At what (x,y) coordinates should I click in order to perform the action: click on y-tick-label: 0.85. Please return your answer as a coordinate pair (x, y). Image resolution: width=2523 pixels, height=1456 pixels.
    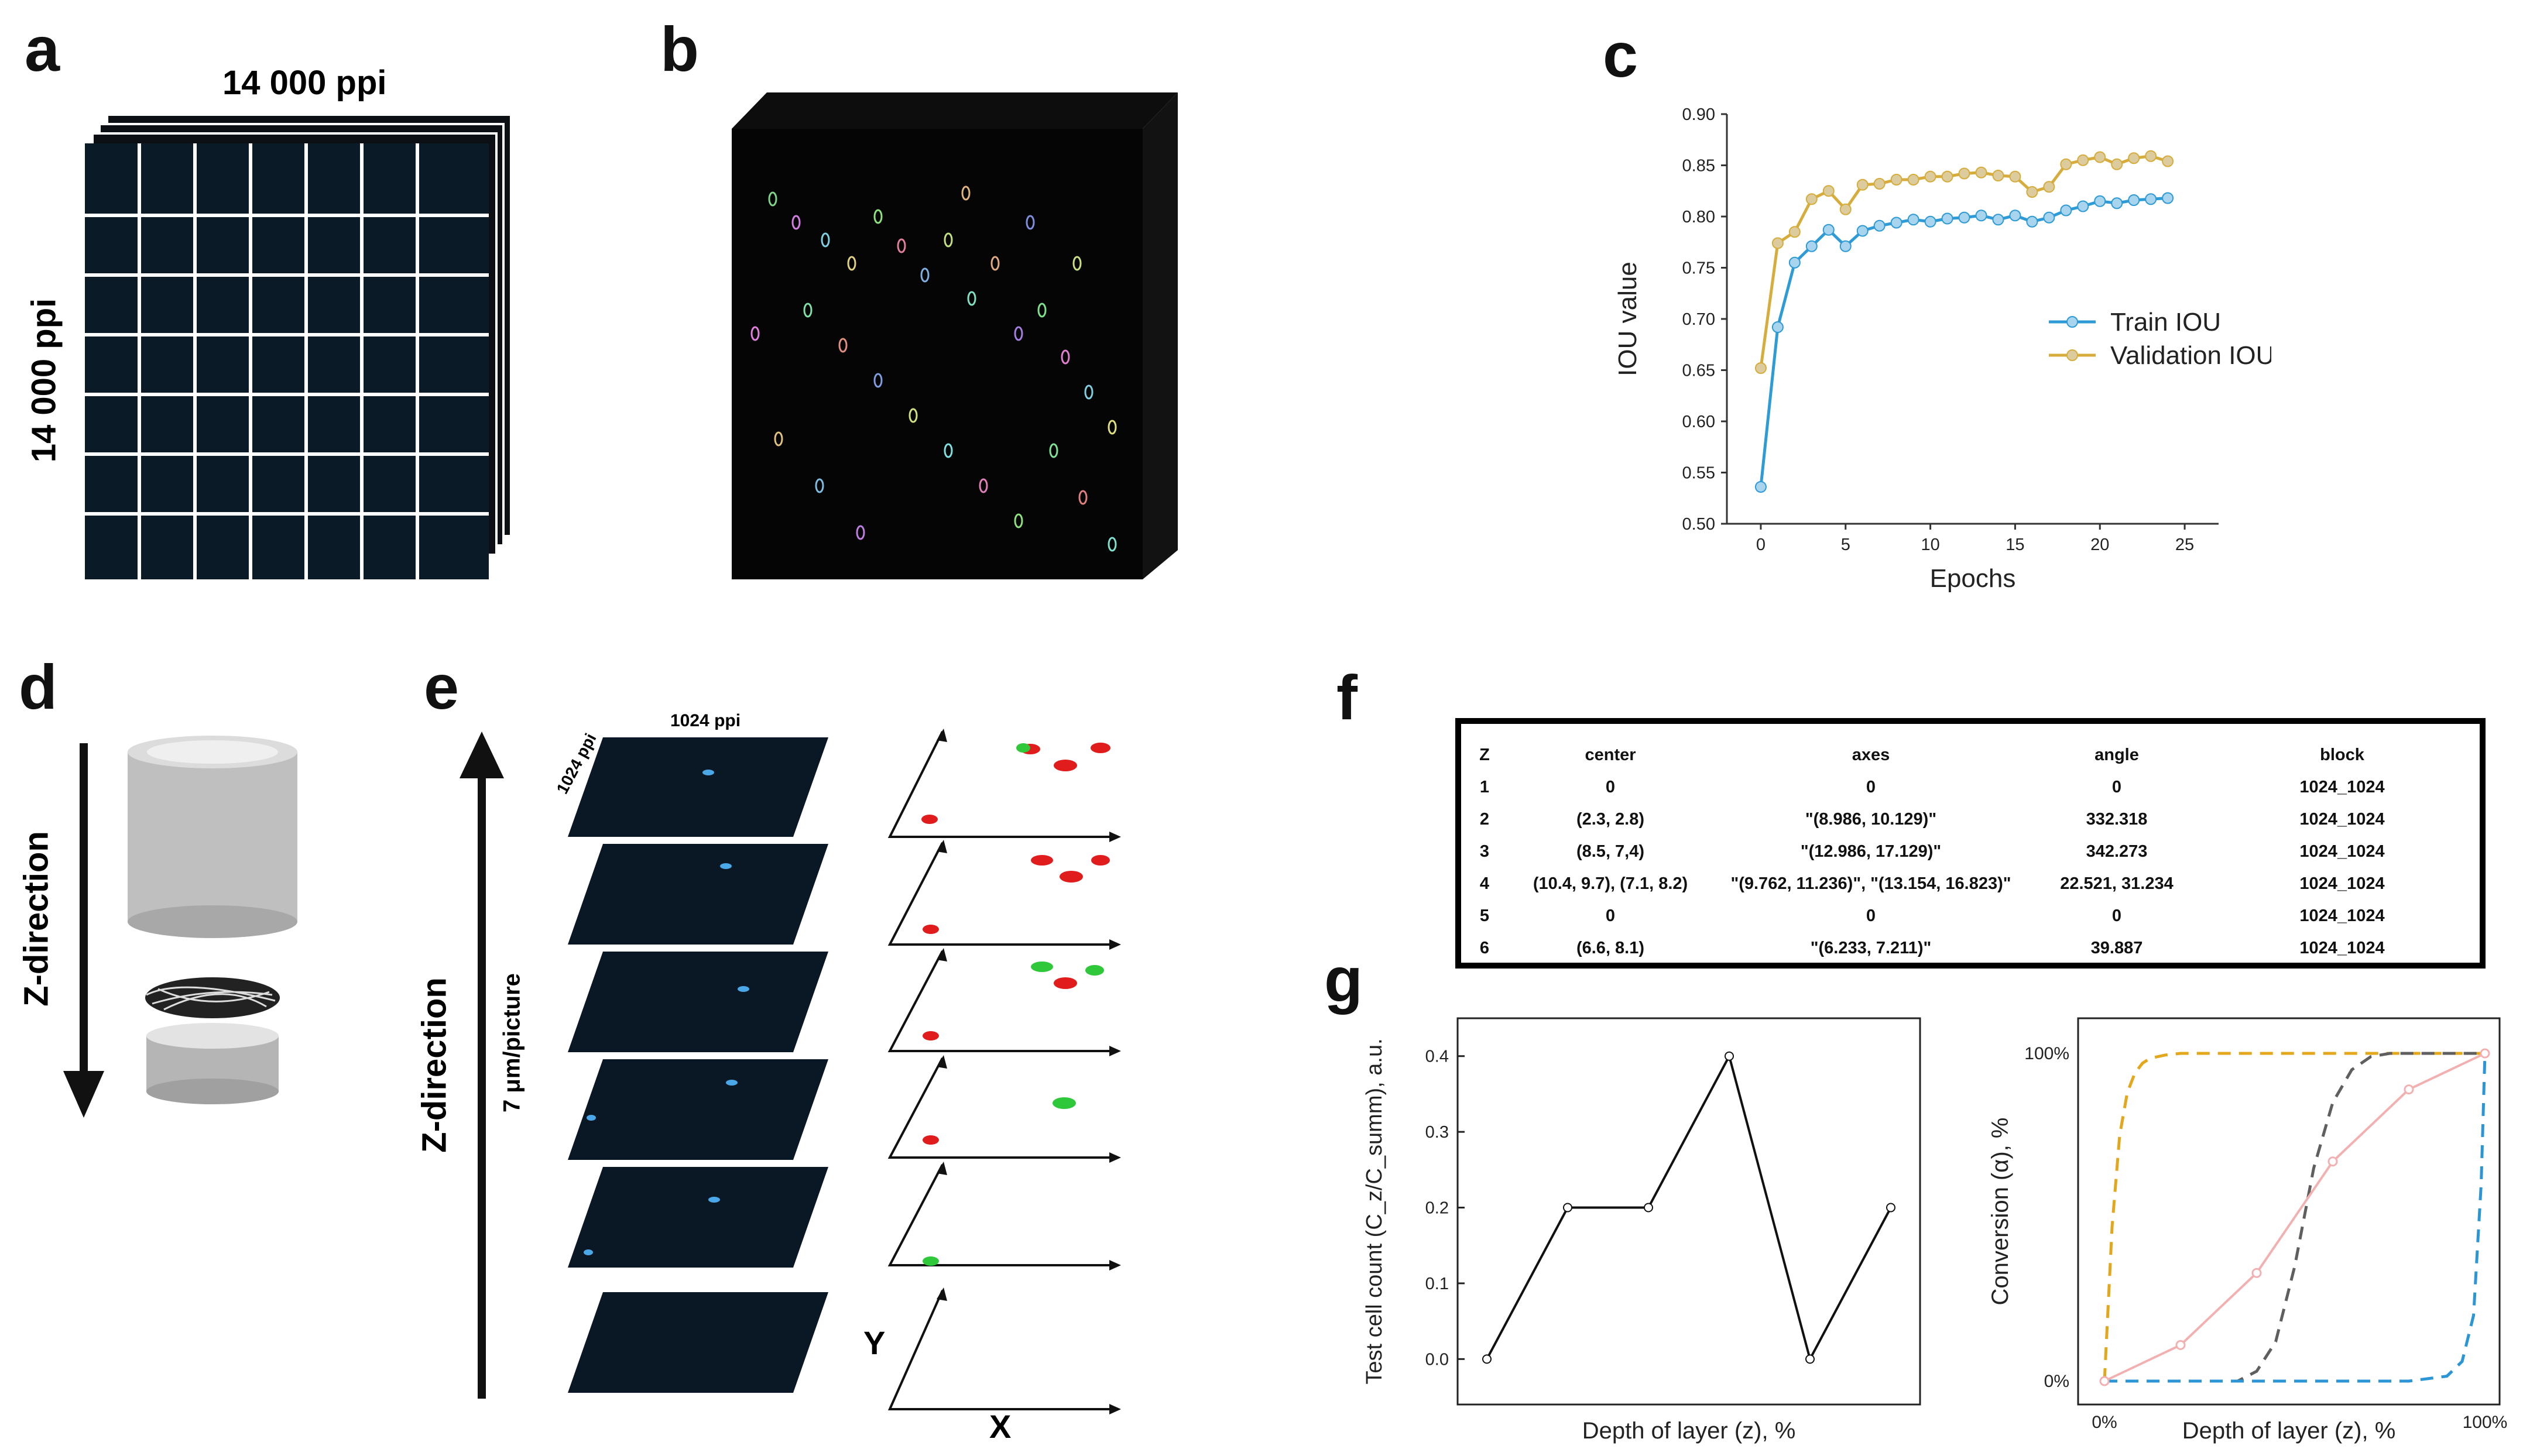
    Looking at the image, I should click on (1699, 166).